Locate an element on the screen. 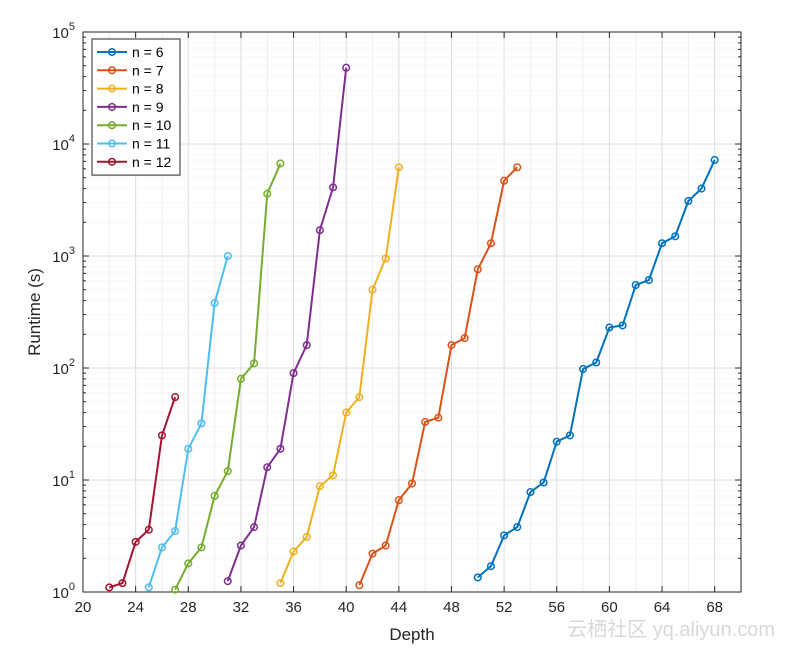 This screenshot has width=785, height=652. legend-label: n = 6 is located at coordinates (148, 52).